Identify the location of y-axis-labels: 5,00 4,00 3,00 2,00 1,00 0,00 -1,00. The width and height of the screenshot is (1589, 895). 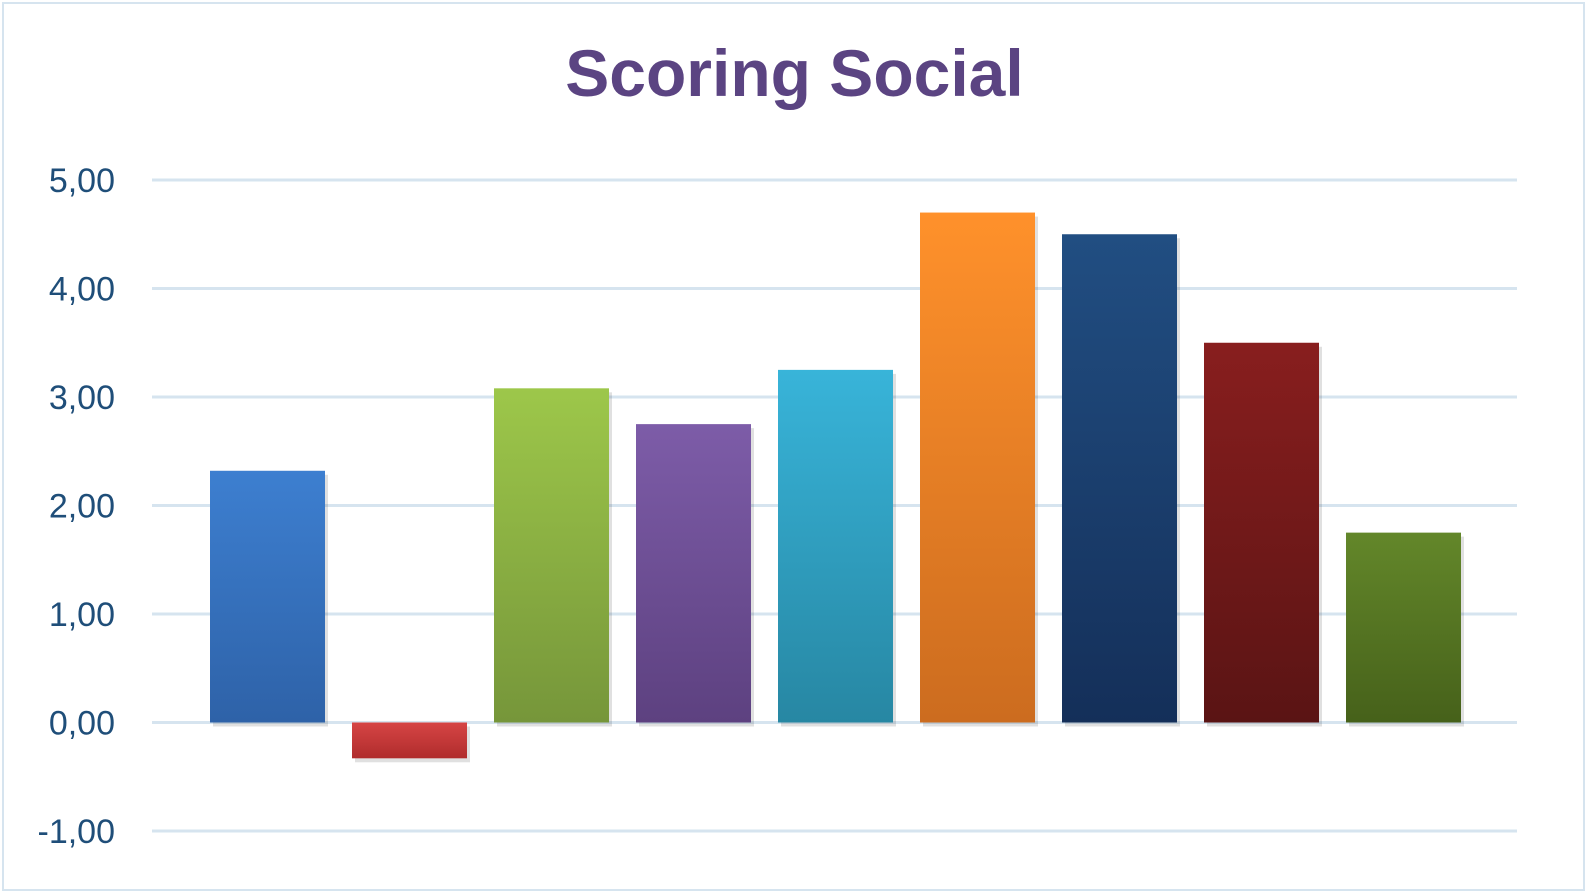
(77, 506).